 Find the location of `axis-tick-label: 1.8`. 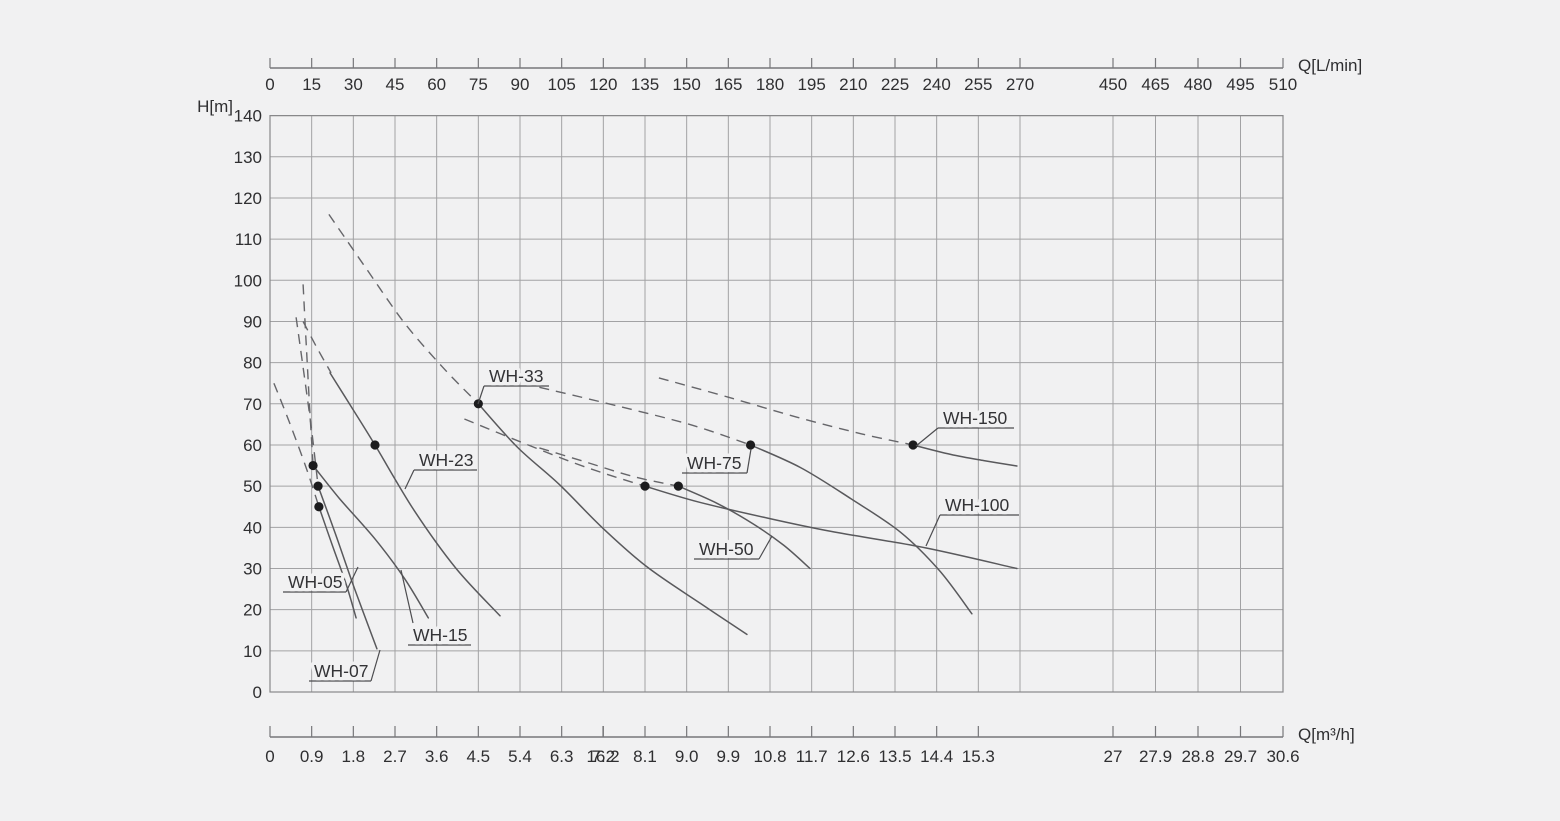

axis-tick-label: 1.8 is located at coordinates (354, 756).